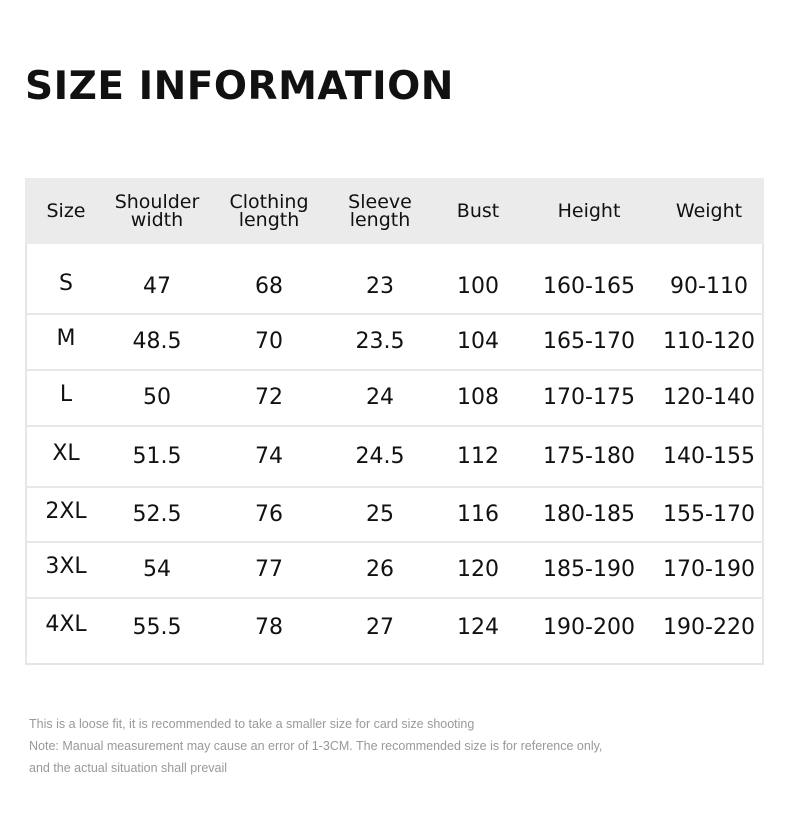  What do you see at coordinates (478, 286) in the screenshot?
I see `table-cell: 100` at bounding box center [478, 286].